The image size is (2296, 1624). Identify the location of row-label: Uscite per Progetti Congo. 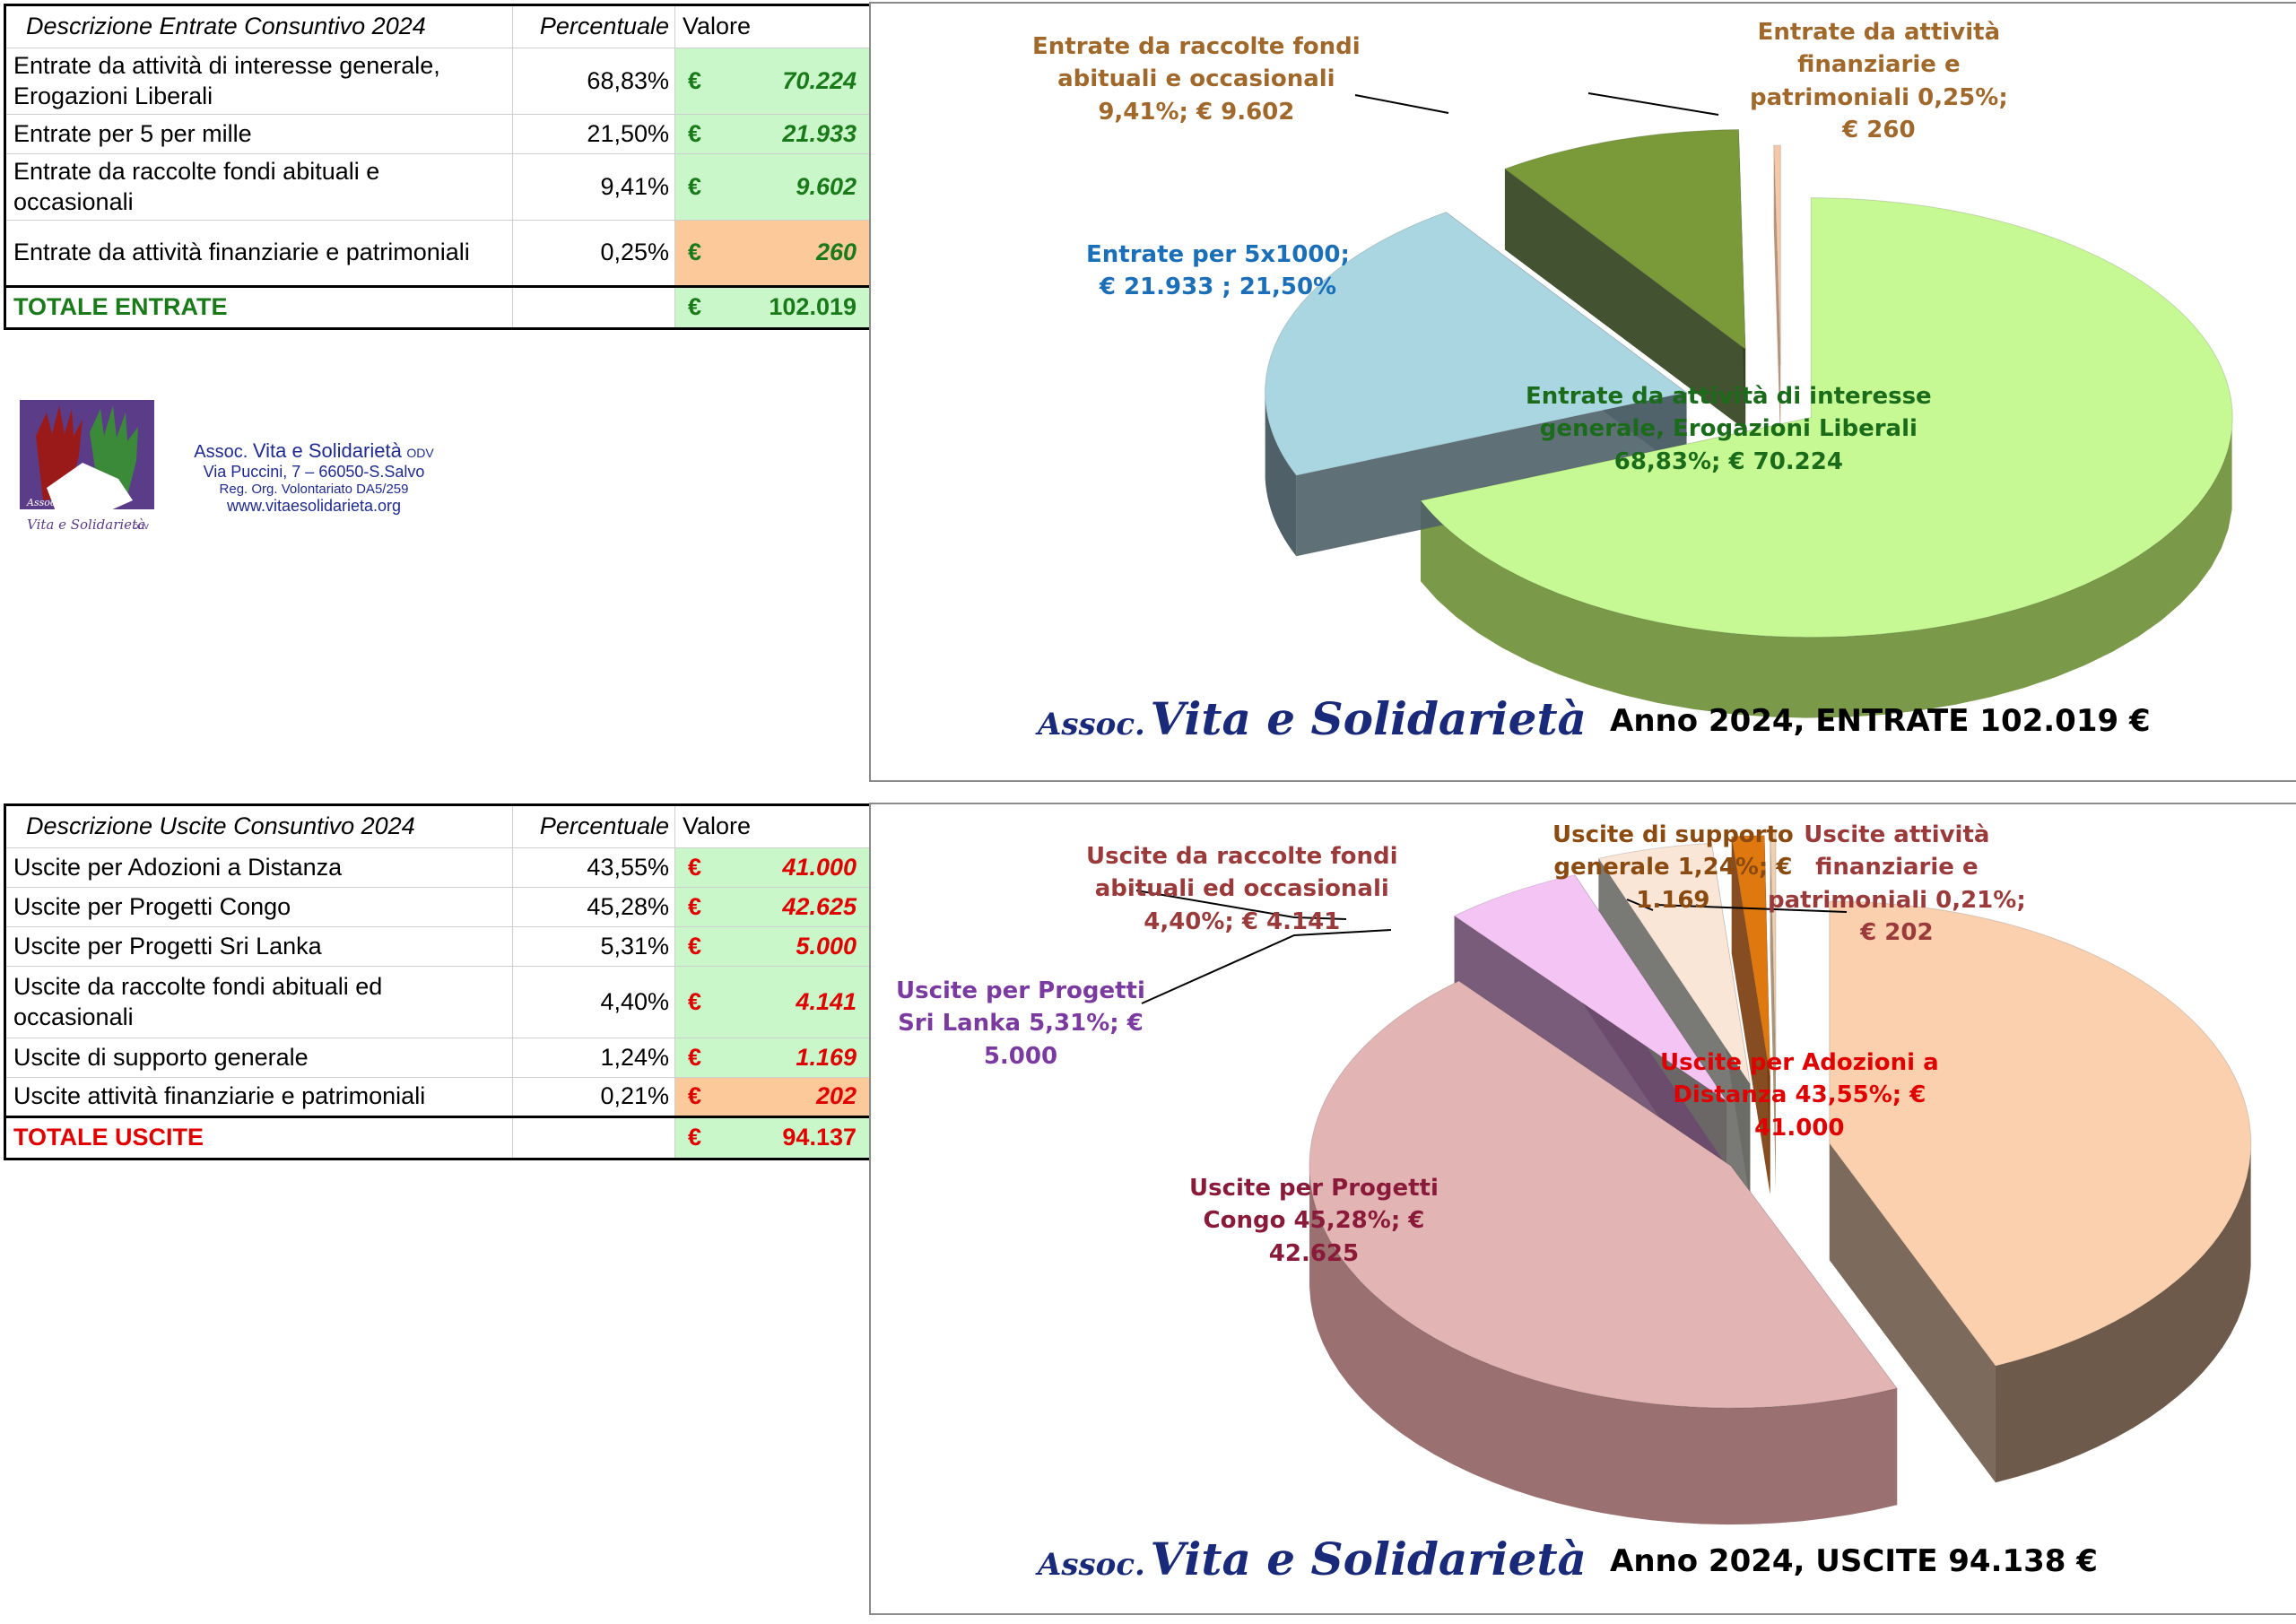
(258, 907).